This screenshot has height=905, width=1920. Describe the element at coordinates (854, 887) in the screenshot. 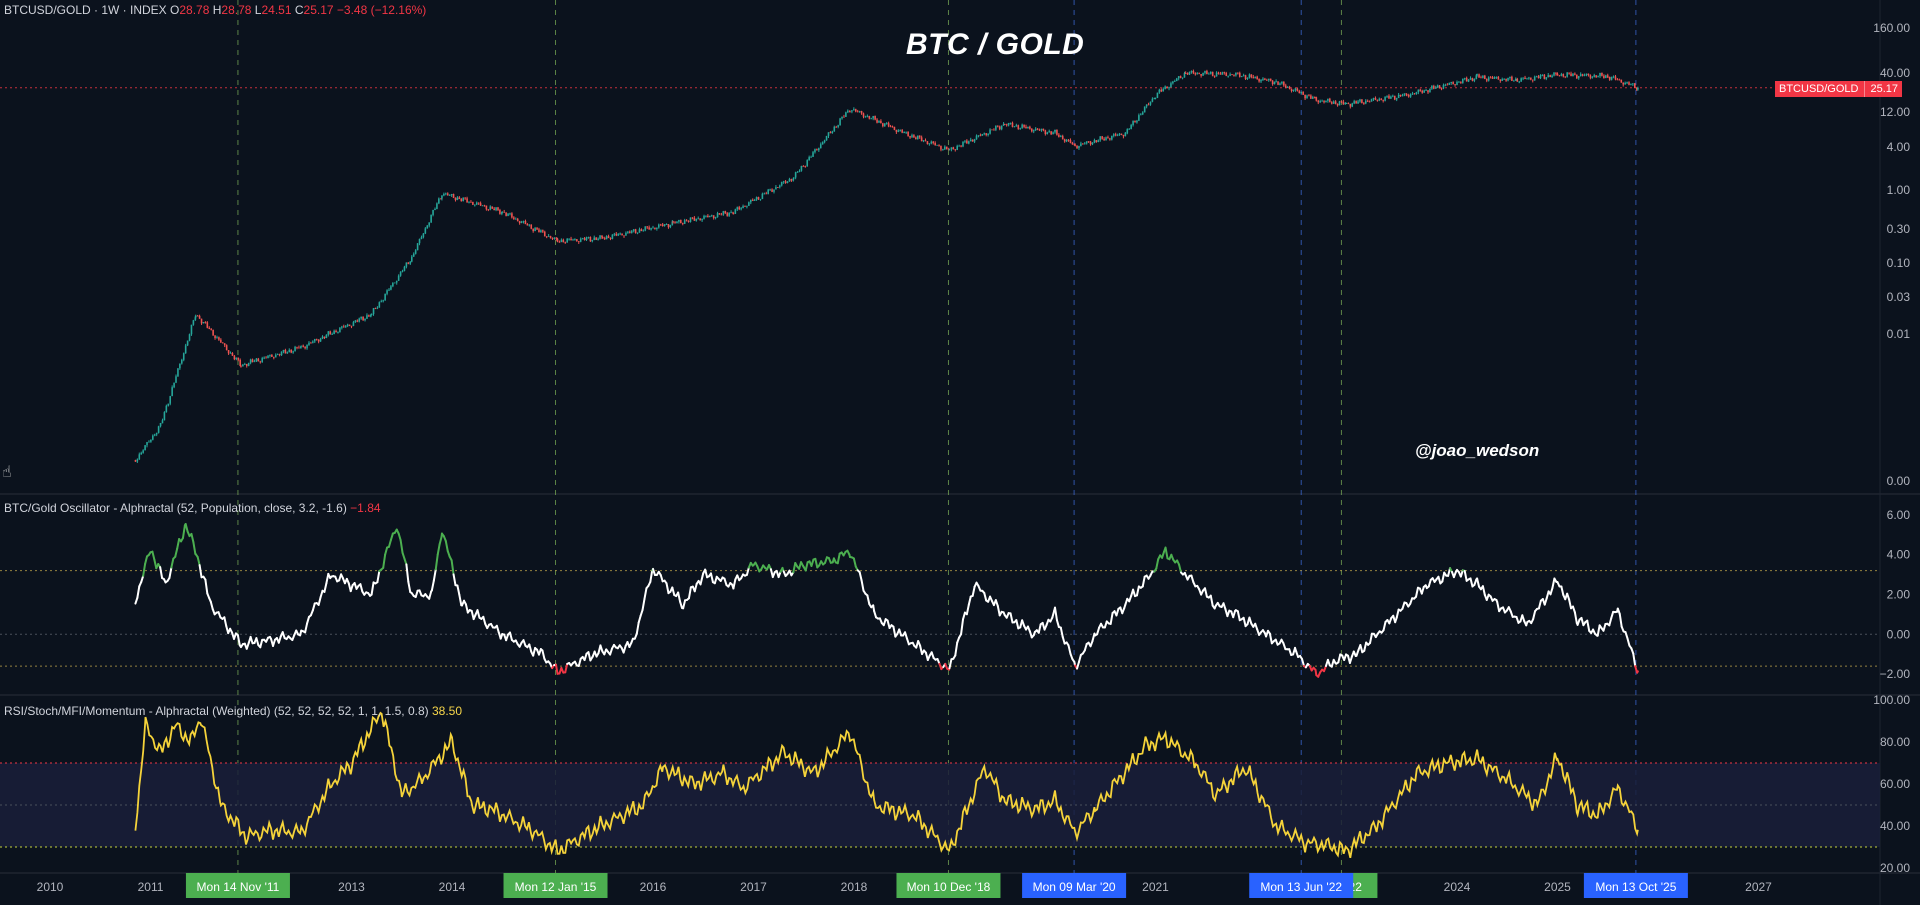

I see `year-tick-label: 2018` at that location.